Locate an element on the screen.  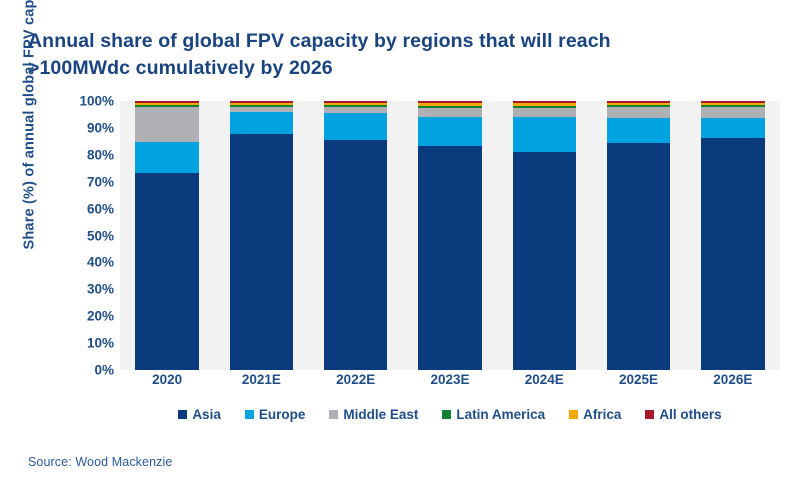
legend-item: Middle East is located at coordinates (373, 414).